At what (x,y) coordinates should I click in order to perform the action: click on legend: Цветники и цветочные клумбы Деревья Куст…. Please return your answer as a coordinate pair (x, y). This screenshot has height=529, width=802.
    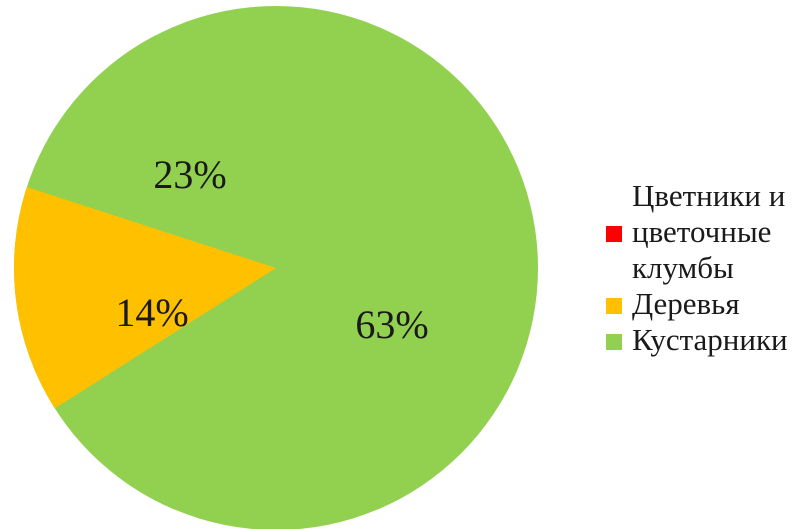
    Looking at the image, I should click on (704, 268).